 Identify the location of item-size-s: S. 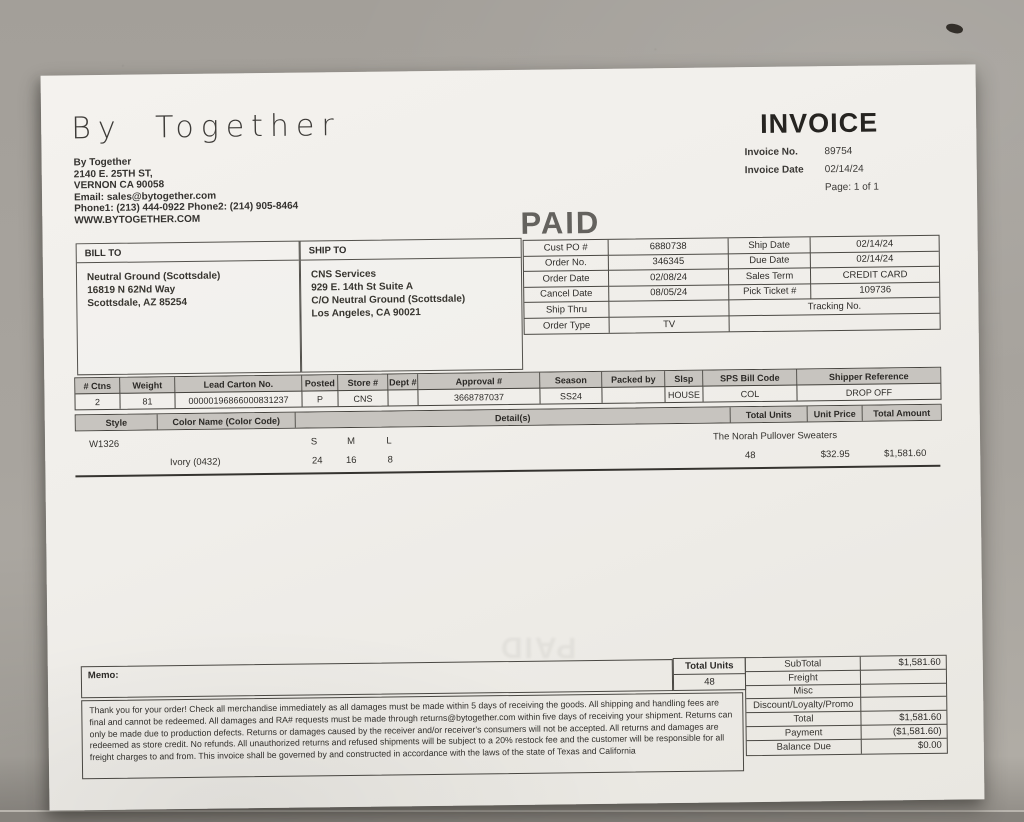
(314, 442).